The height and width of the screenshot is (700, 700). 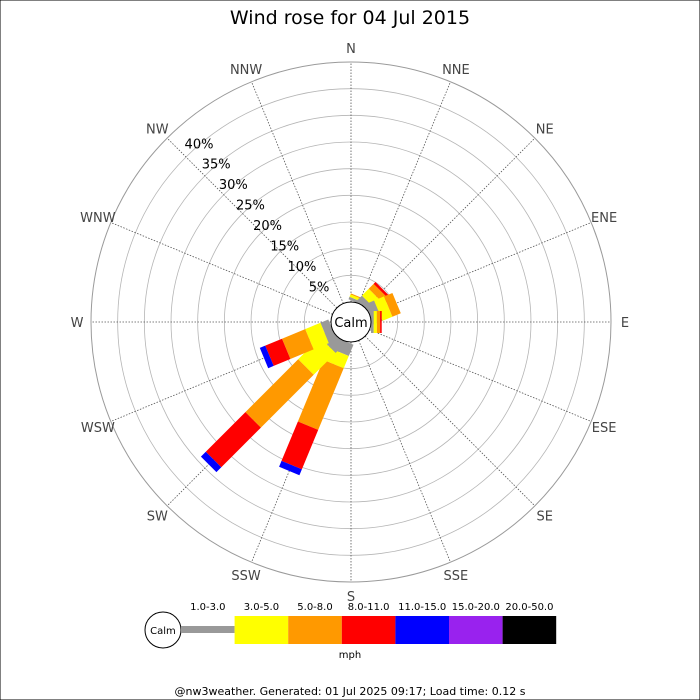 What do you see at coordinates (267, 226) in the screenshot?
I see `radial-label-20: 20%` at bounding box center [267, 226].